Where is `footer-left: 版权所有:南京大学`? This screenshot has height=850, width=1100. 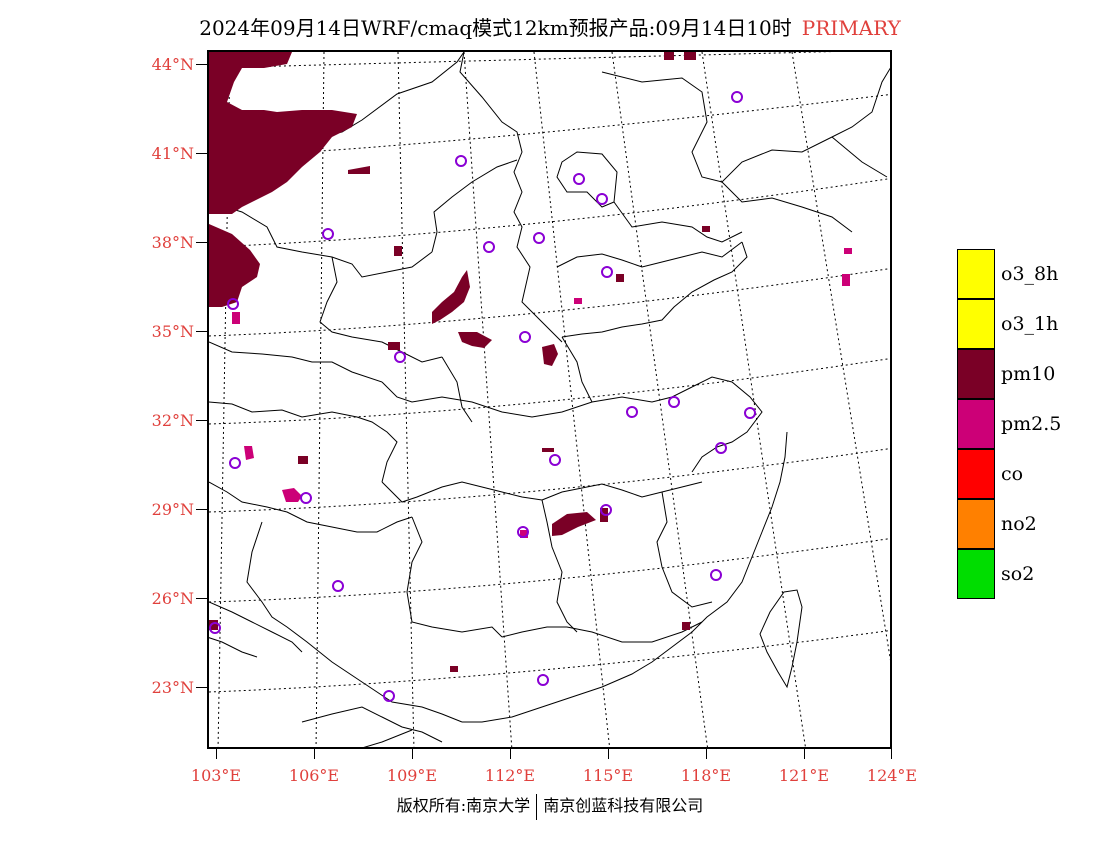 footer-left: 版权所有:南京大学 is located at coordinates (463, 805).